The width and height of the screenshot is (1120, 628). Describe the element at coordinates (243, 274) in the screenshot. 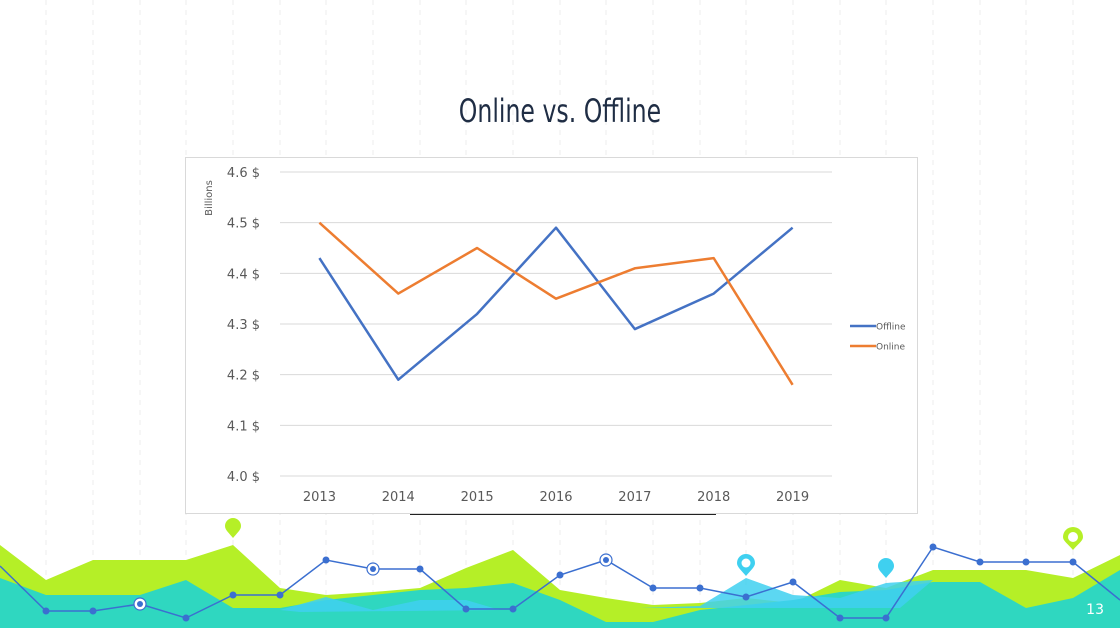

I see `y-tick-label: 4.4 $` at that location.